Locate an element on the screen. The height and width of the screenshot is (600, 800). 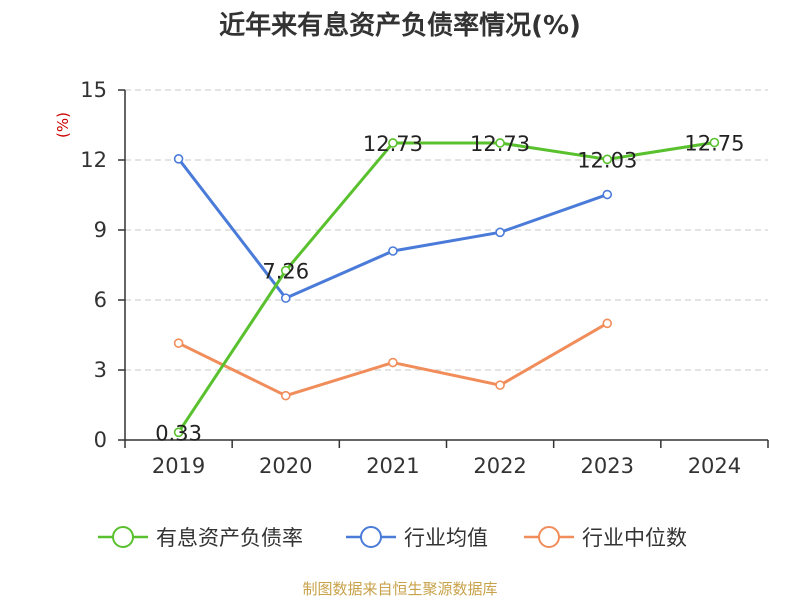
source-note: 制图数据来自恒生聚源数据库 is located at coordinates (399, 589).